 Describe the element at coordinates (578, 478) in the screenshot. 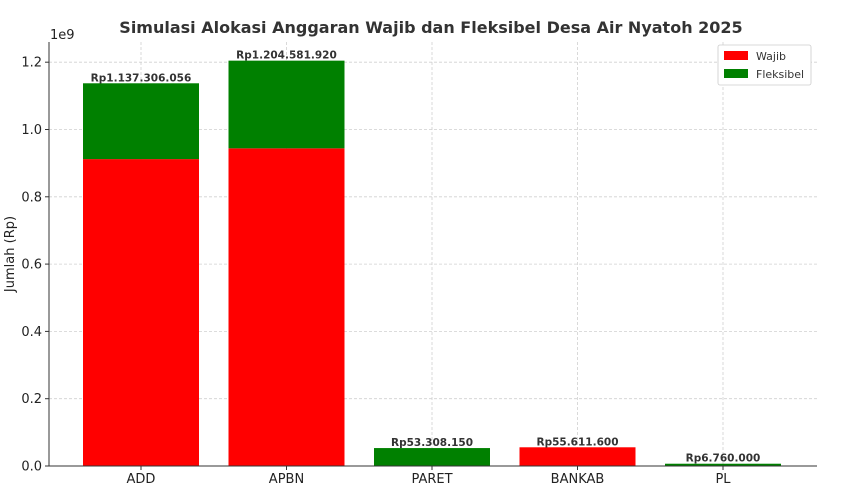

I see `x-tick-label: BANKAB` at that location.